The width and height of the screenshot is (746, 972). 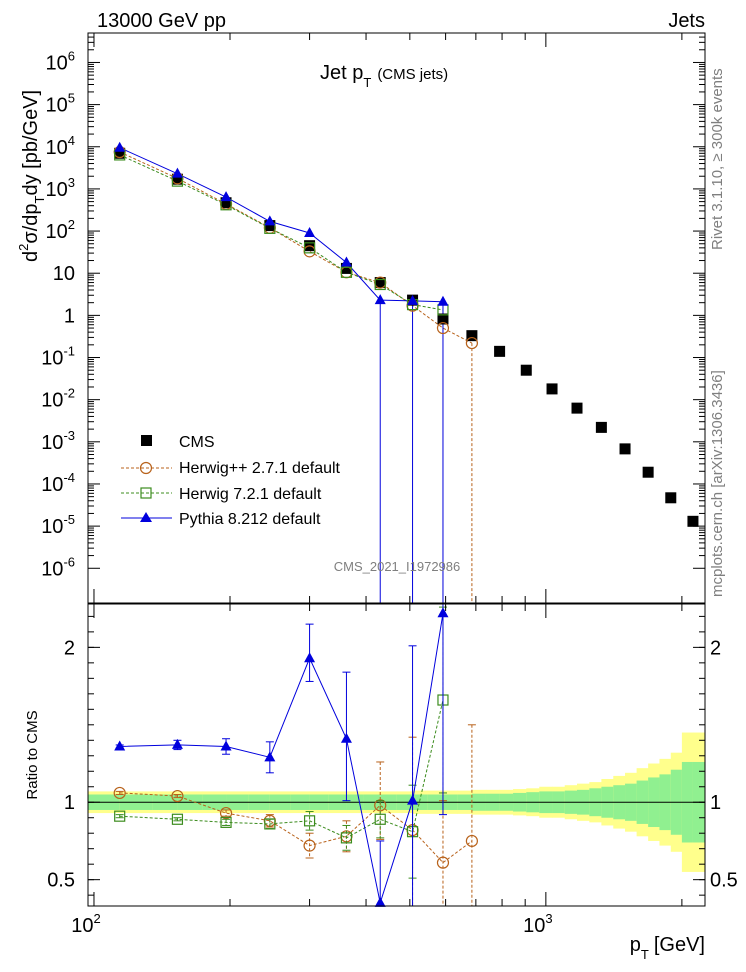 I want to click on ratio-y-tick-label-right: 0.5, so click(x=724, y=881).